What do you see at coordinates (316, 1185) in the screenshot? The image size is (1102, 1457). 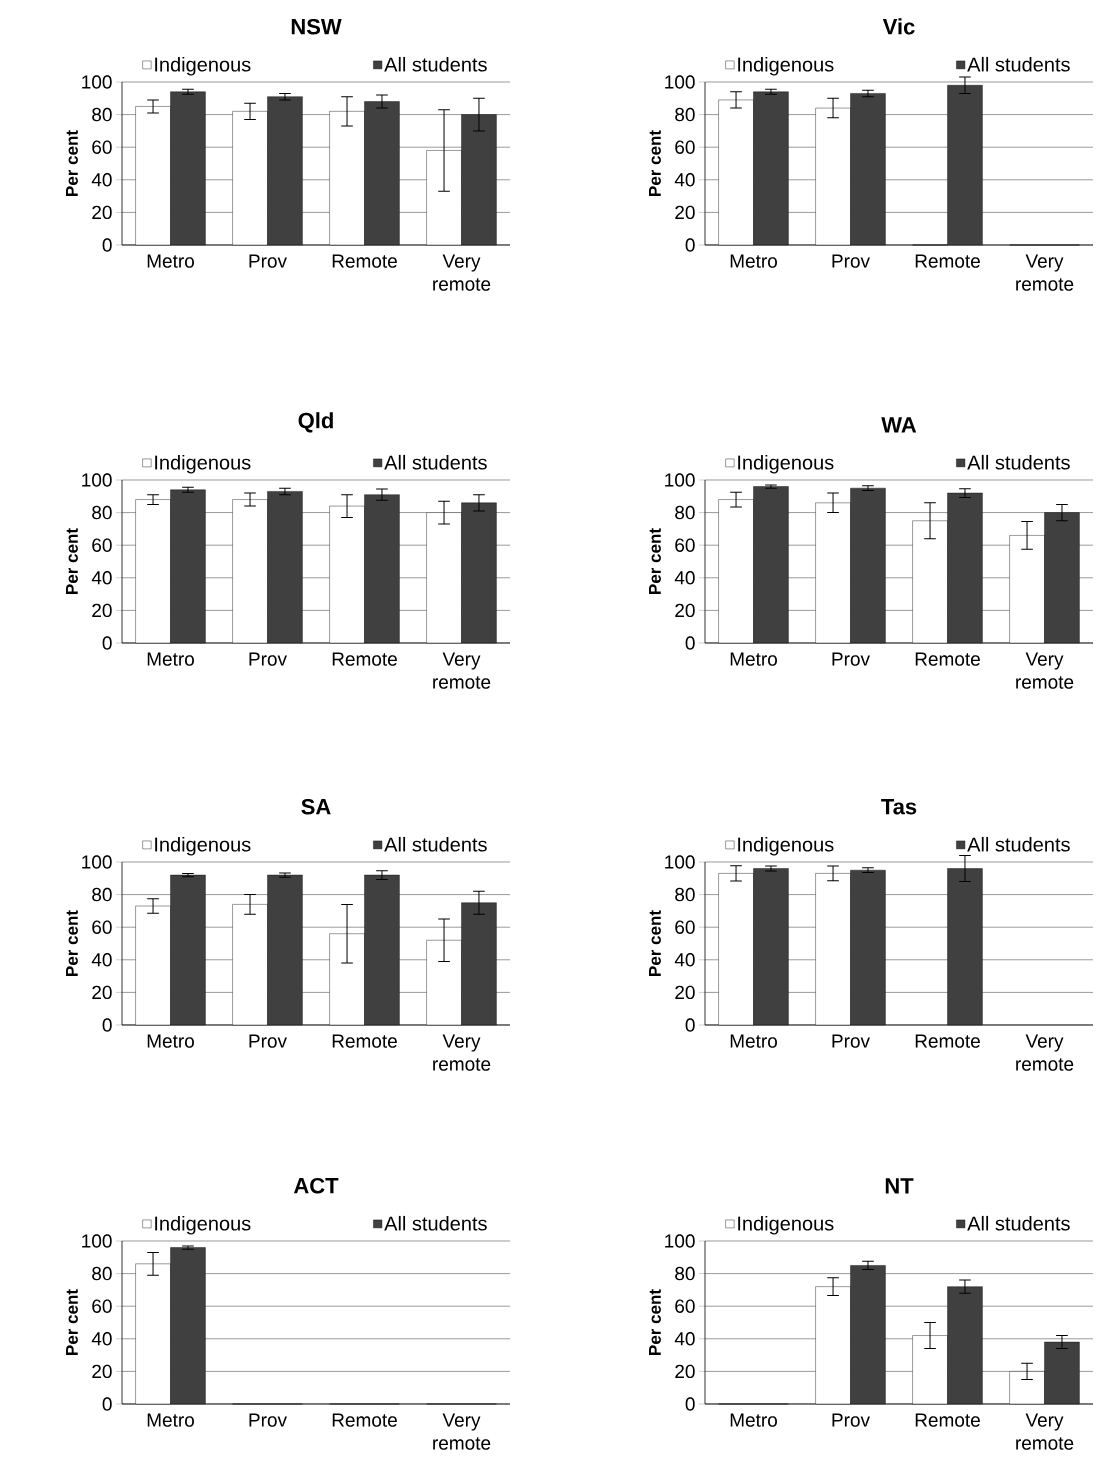 I see `chart-title: ACT` at bounding box center [316, 1185].